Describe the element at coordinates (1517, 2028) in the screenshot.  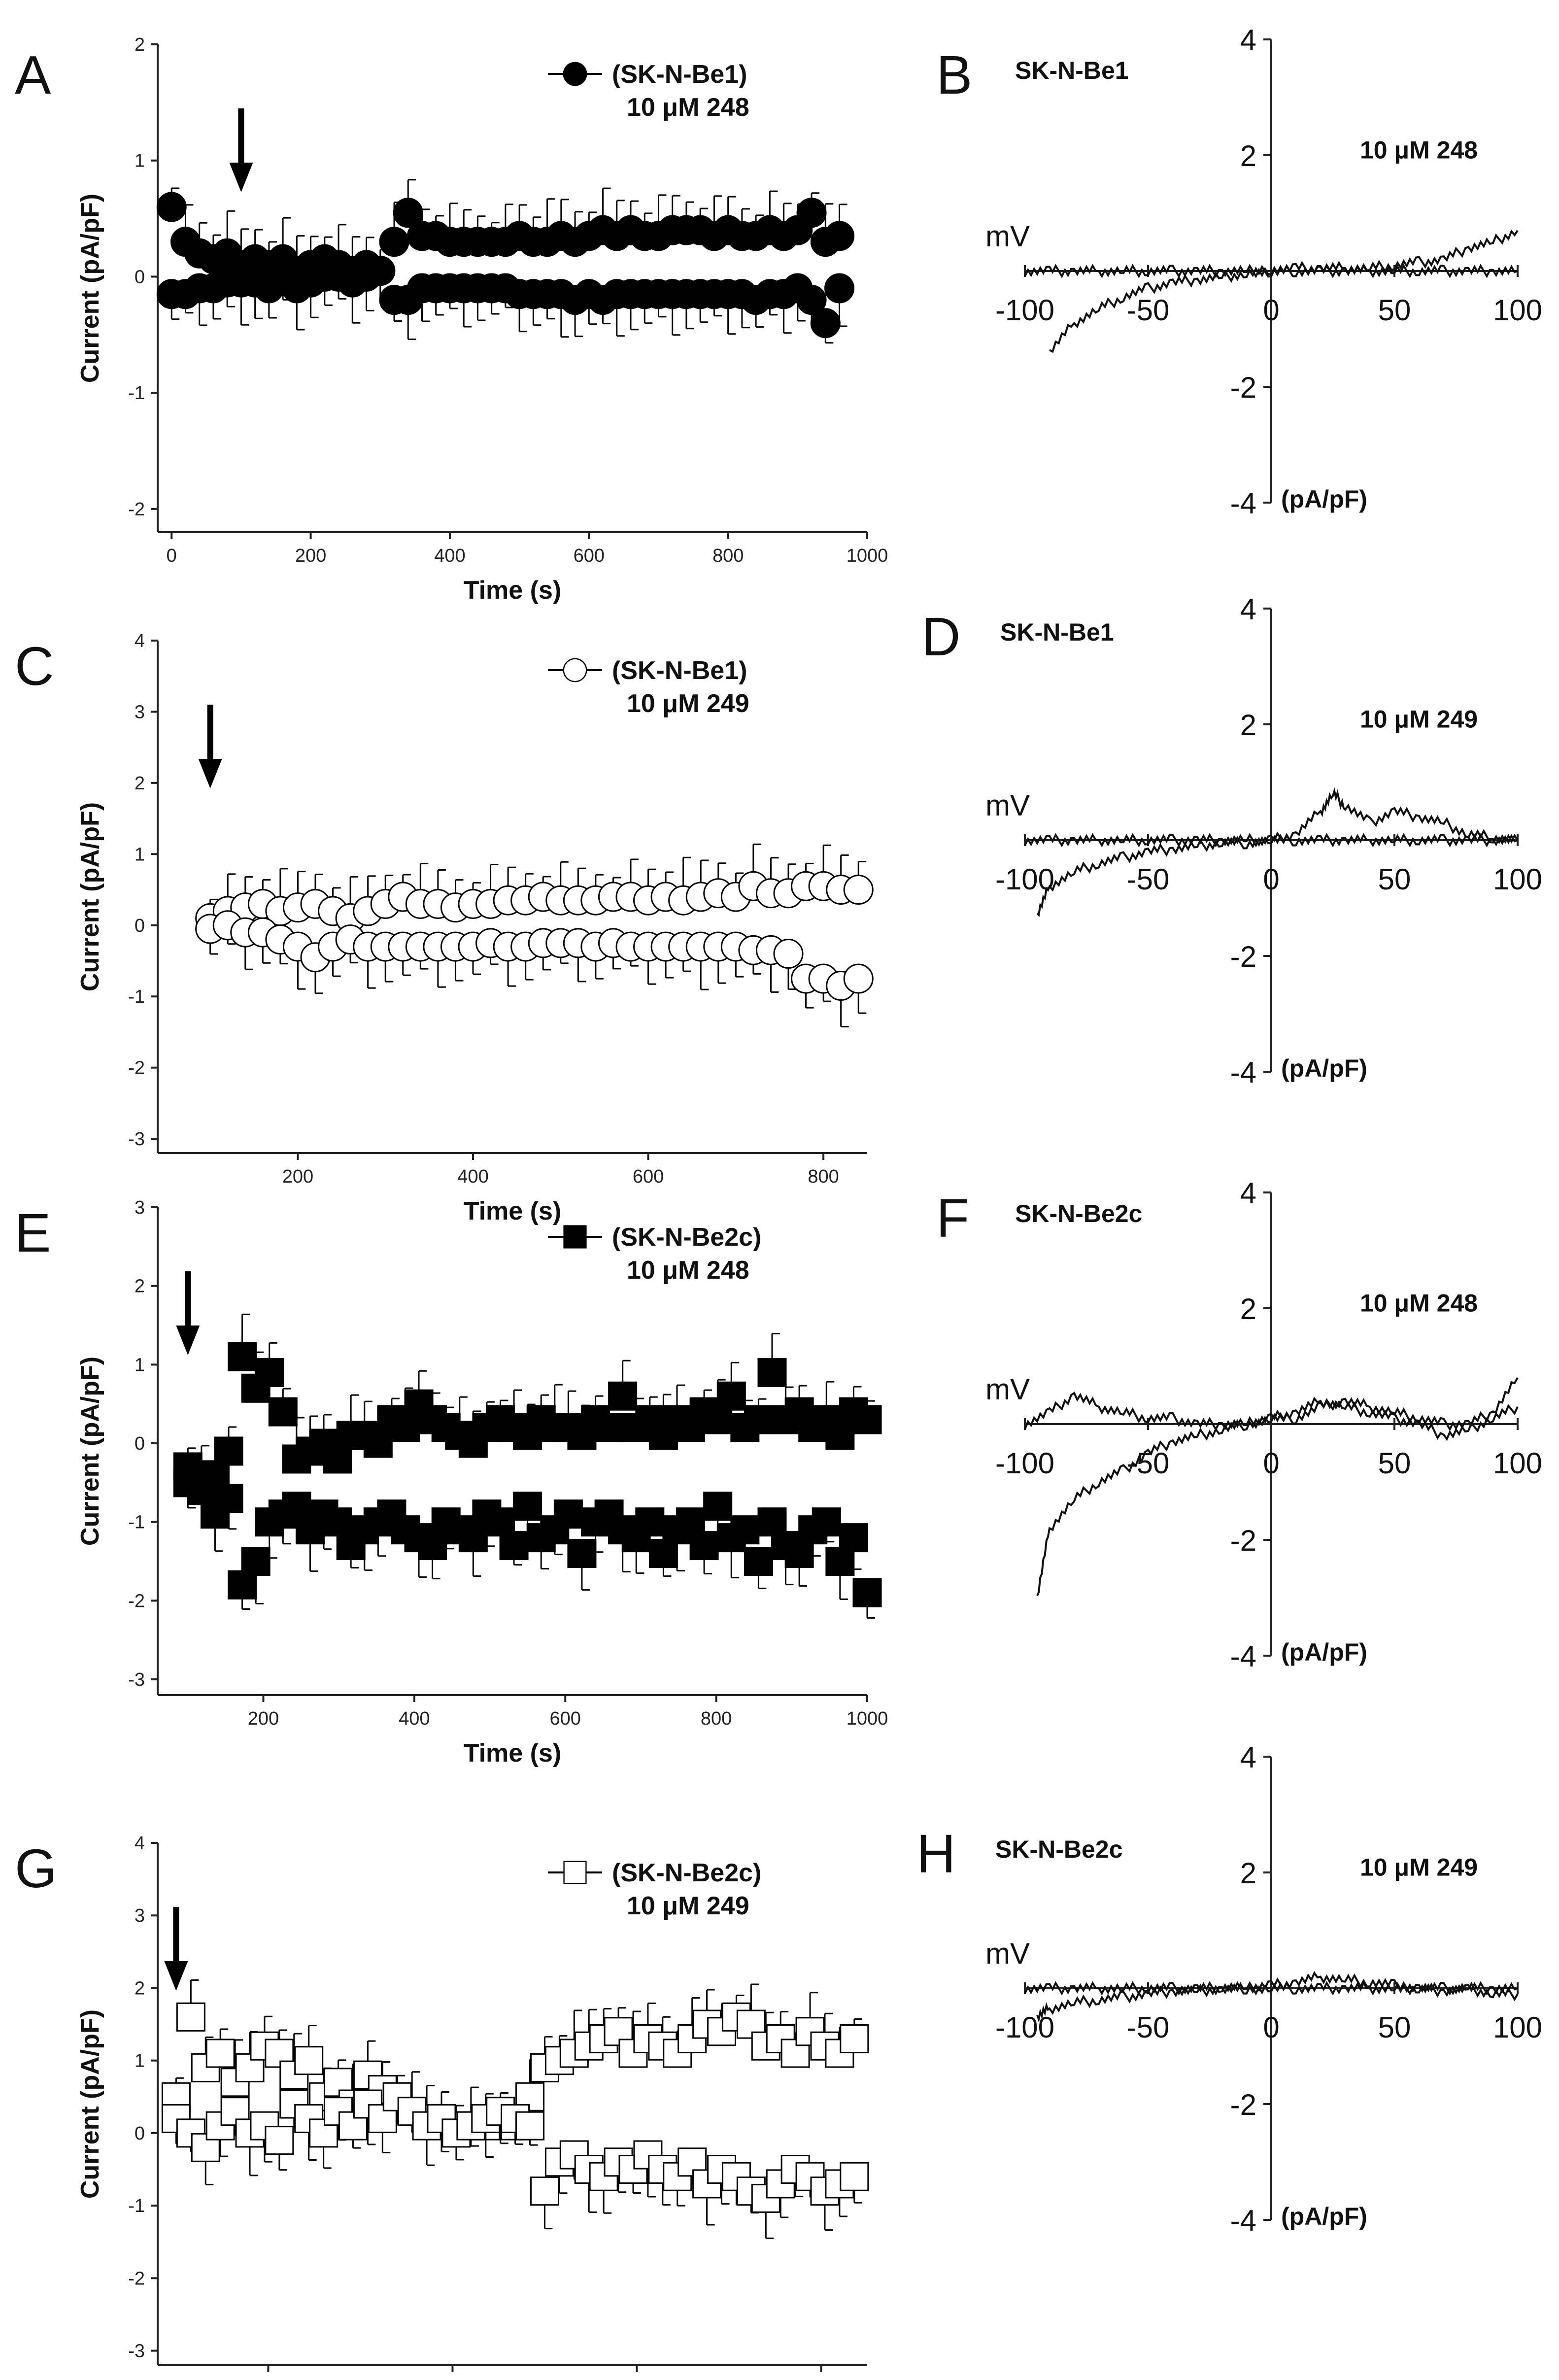
I see `x-tick-label: 100` at that location.